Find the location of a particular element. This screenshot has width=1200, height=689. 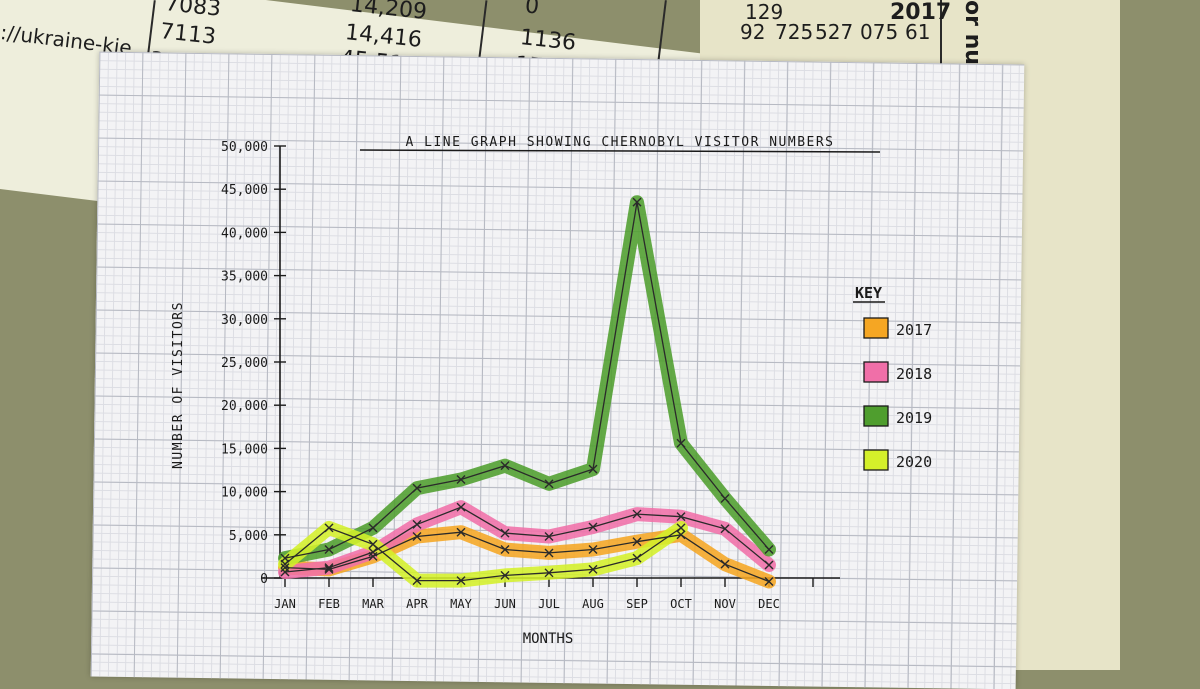

x-tick-label: MAR is located at coordinates (373, 604).